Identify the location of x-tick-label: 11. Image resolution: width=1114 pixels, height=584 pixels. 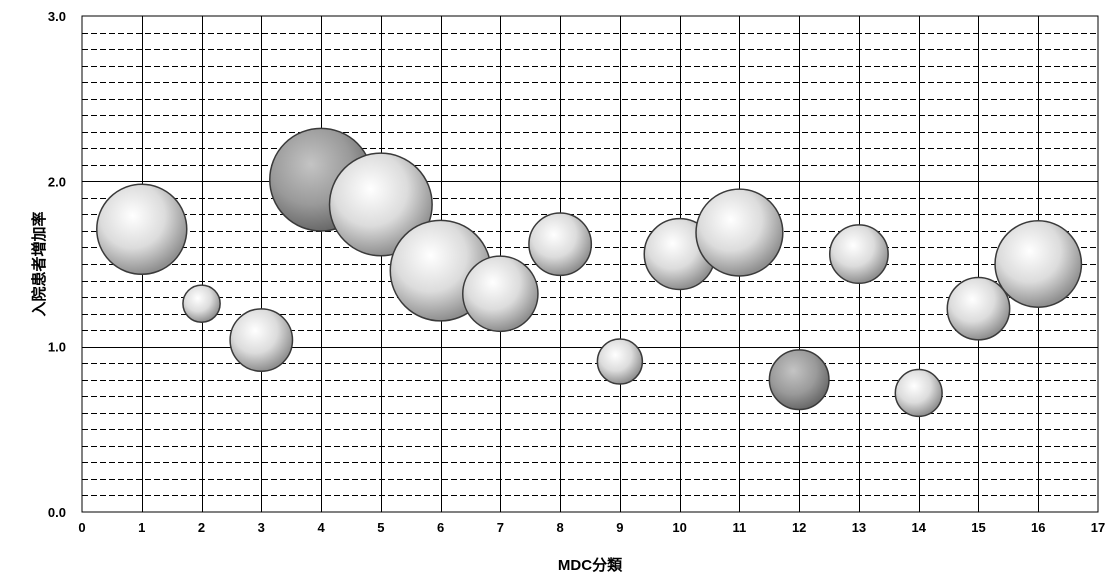
(740, 527).